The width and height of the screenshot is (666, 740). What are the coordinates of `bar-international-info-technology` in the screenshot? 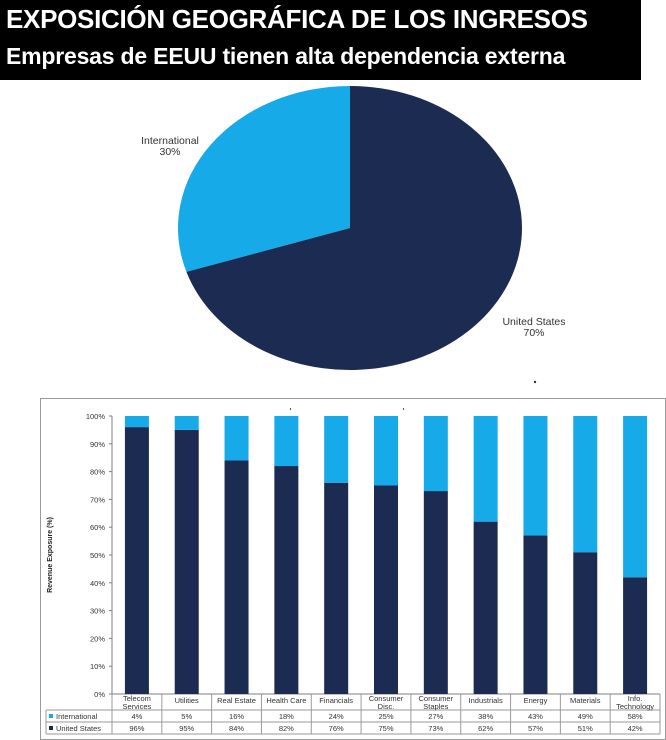 It's located at (635, 497).